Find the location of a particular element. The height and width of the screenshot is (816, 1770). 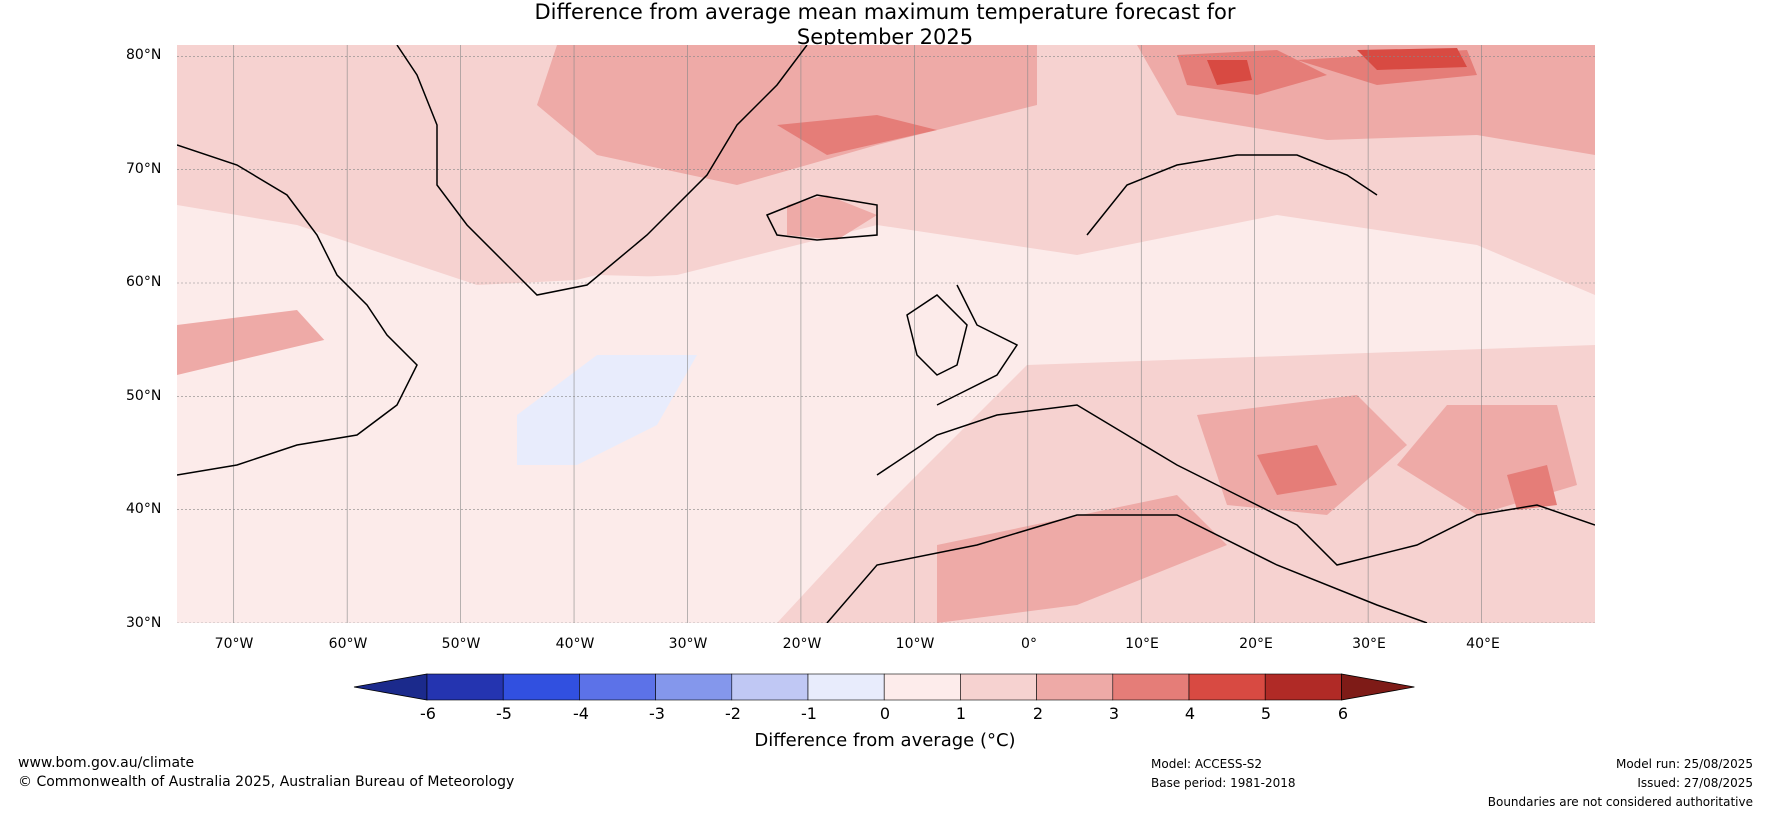

lon-label-50w: 50°W is located at coordinates (461, 644).